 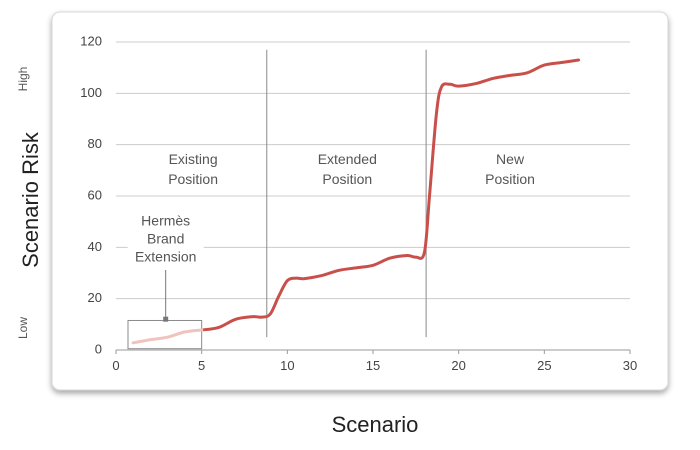 I want to click on y-tick-label: 80, so click(x=95, y=143).